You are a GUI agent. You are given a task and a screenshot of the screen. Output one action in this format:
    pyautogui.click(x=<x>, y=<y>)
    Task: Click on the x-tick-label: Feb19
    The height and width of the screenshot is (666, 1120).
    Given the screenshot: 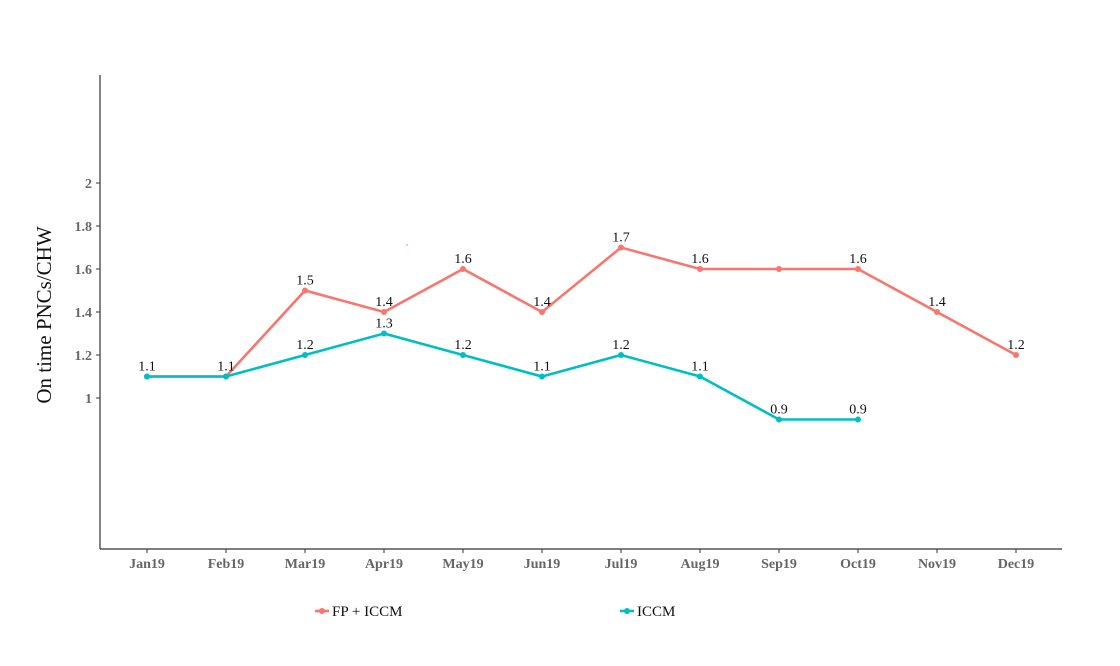 What is the action you would take?
    pyautogui.click(x=226, y=564)
    